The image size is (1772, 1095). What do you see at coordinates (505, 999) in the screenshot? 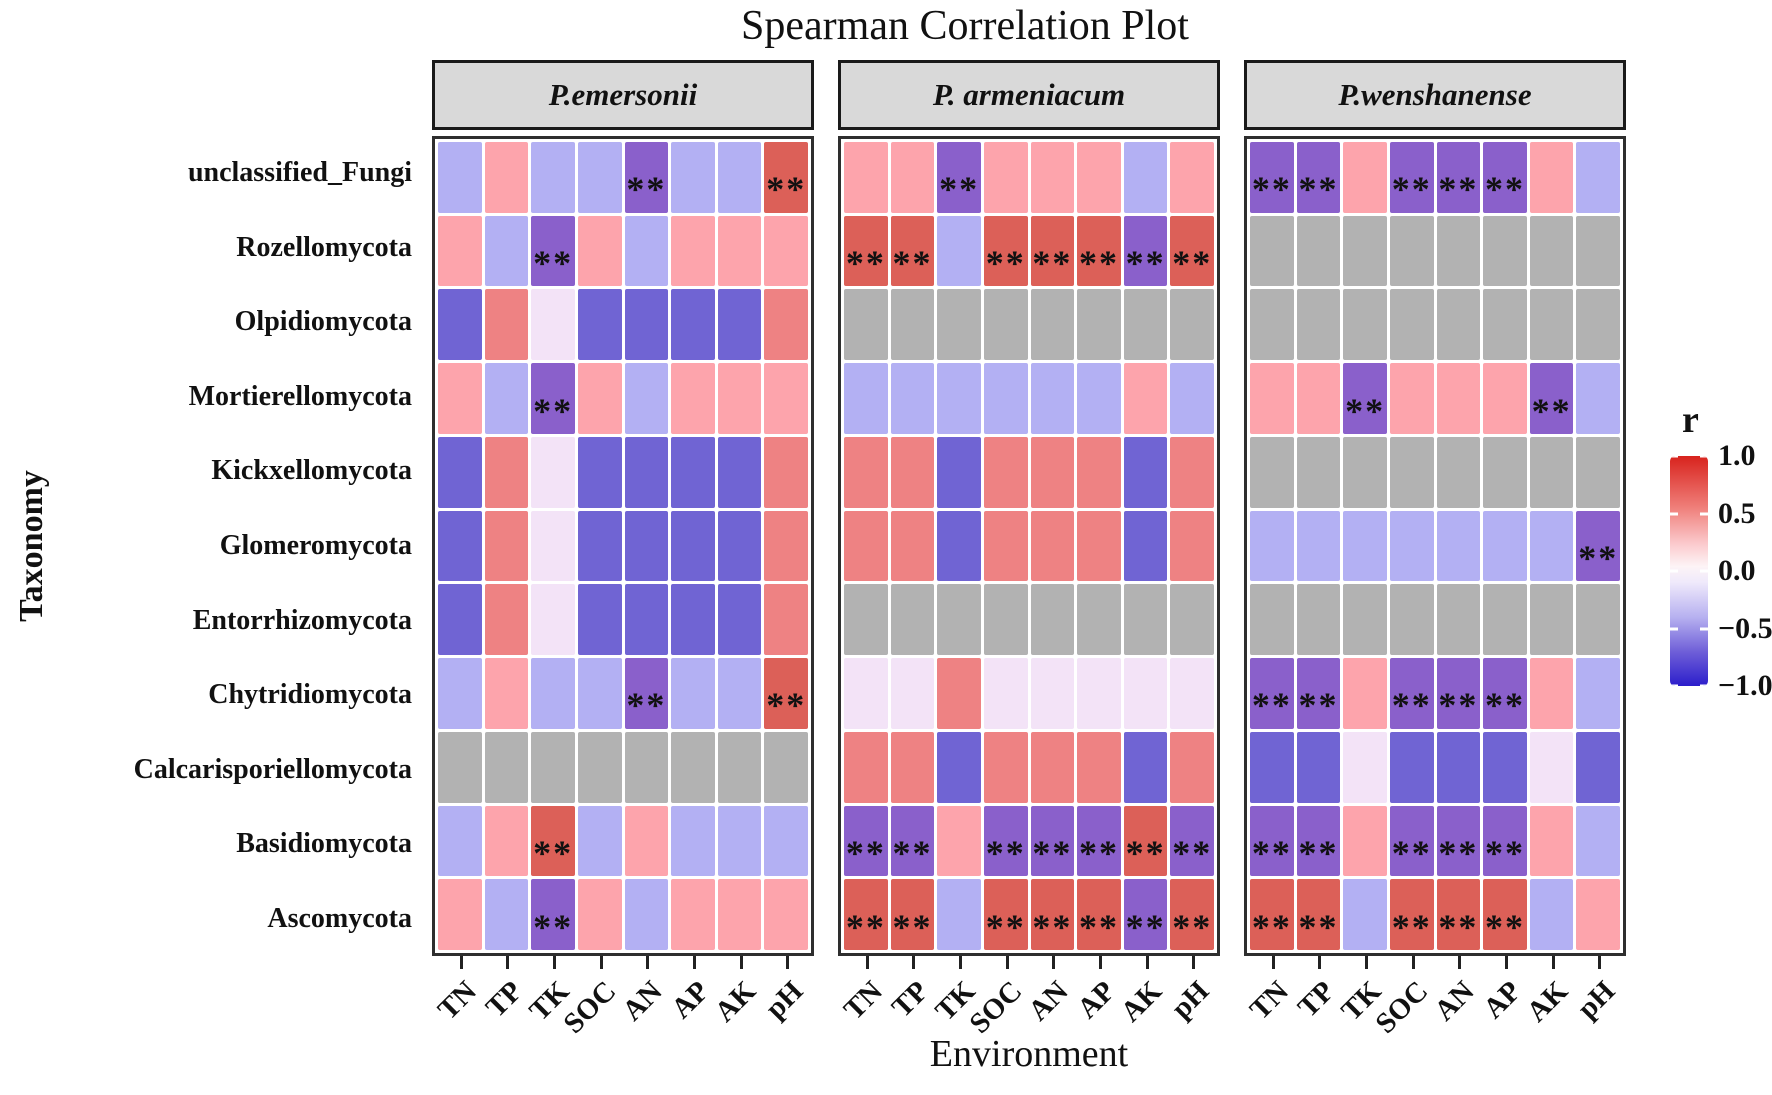
I see `x-axis-label: TP` at bounding box center [505, 999].